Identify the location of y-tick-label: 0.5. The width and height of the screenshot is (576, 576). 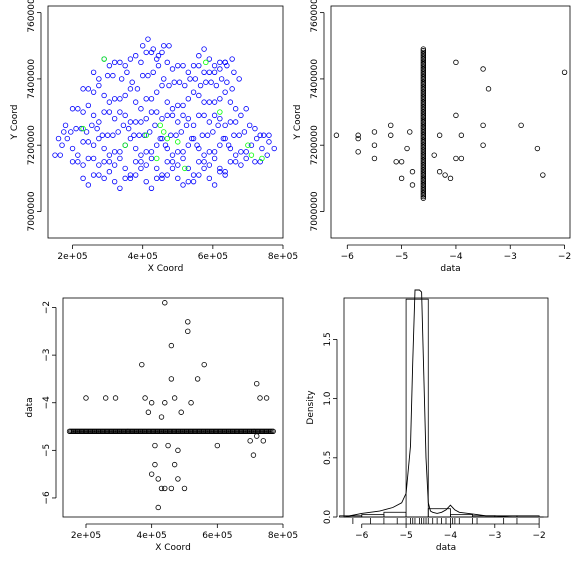
(328, 458).